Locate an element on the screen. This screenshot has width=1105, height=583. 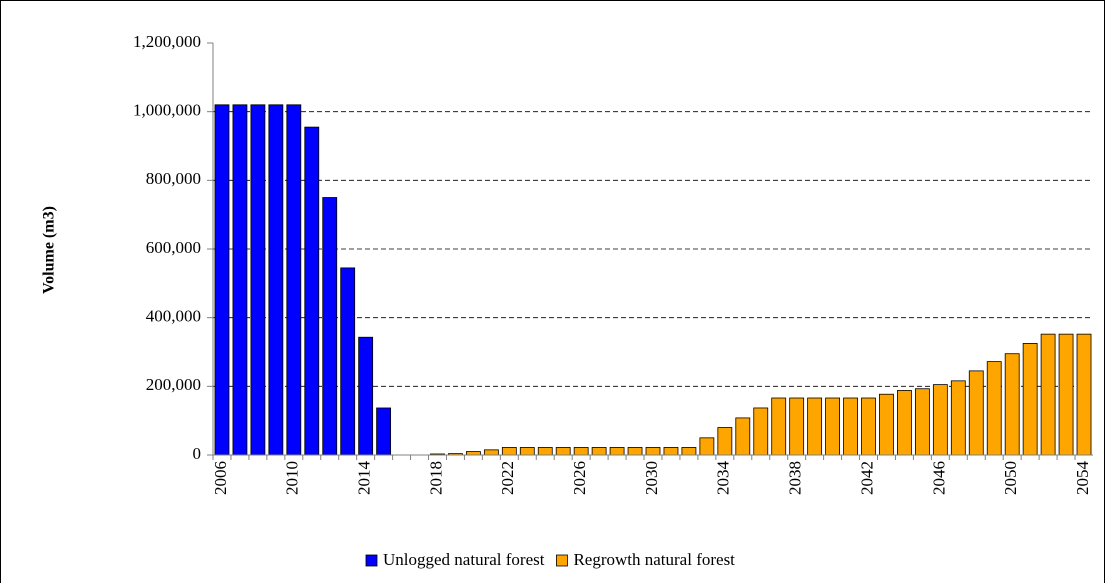
x-tick-label: 2042 is located at coordinates (866, 478).